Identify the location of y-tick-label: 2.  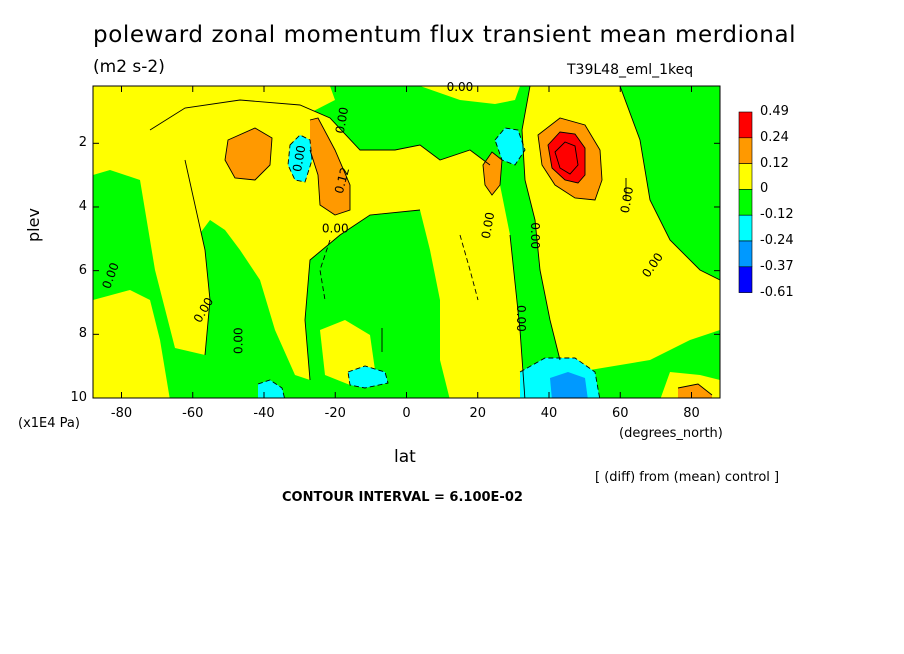
(82, 143).